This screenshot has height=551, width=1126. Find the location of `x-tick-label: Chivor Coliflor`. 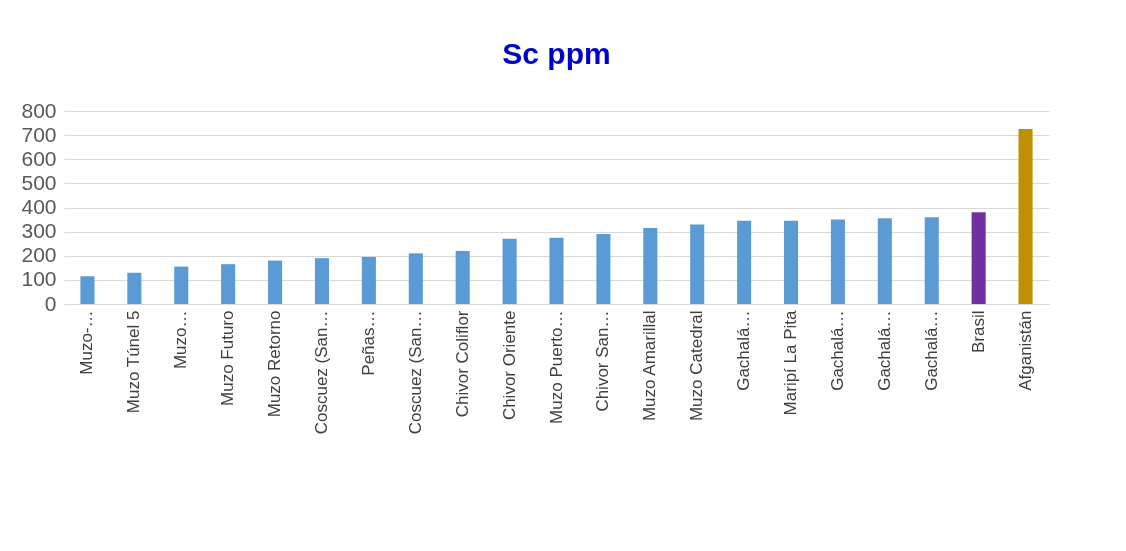

x-tick-label: Chivor Coliflor is located at coordinates (462, 364).